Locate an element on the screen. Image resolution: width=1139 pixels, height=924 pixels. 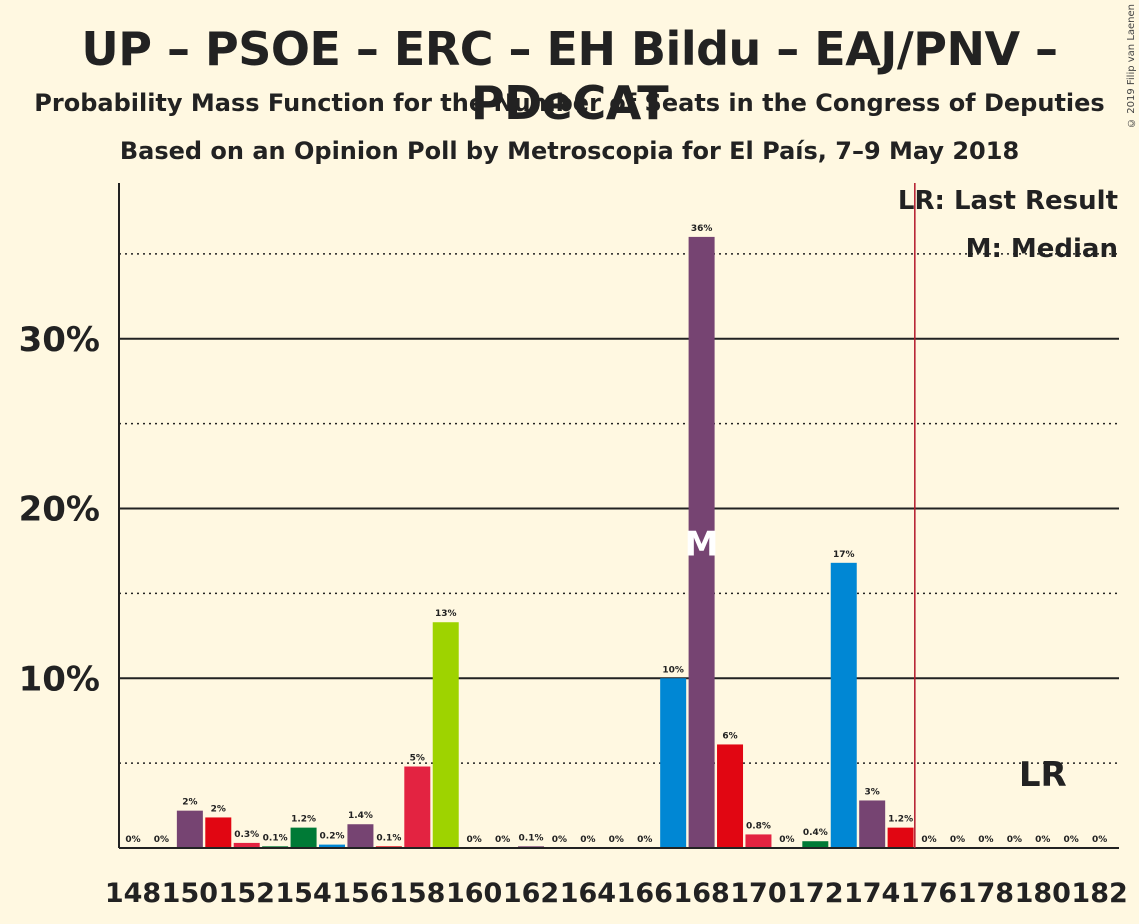
y-tick-label: 10% is located at coordinates (59, 679).